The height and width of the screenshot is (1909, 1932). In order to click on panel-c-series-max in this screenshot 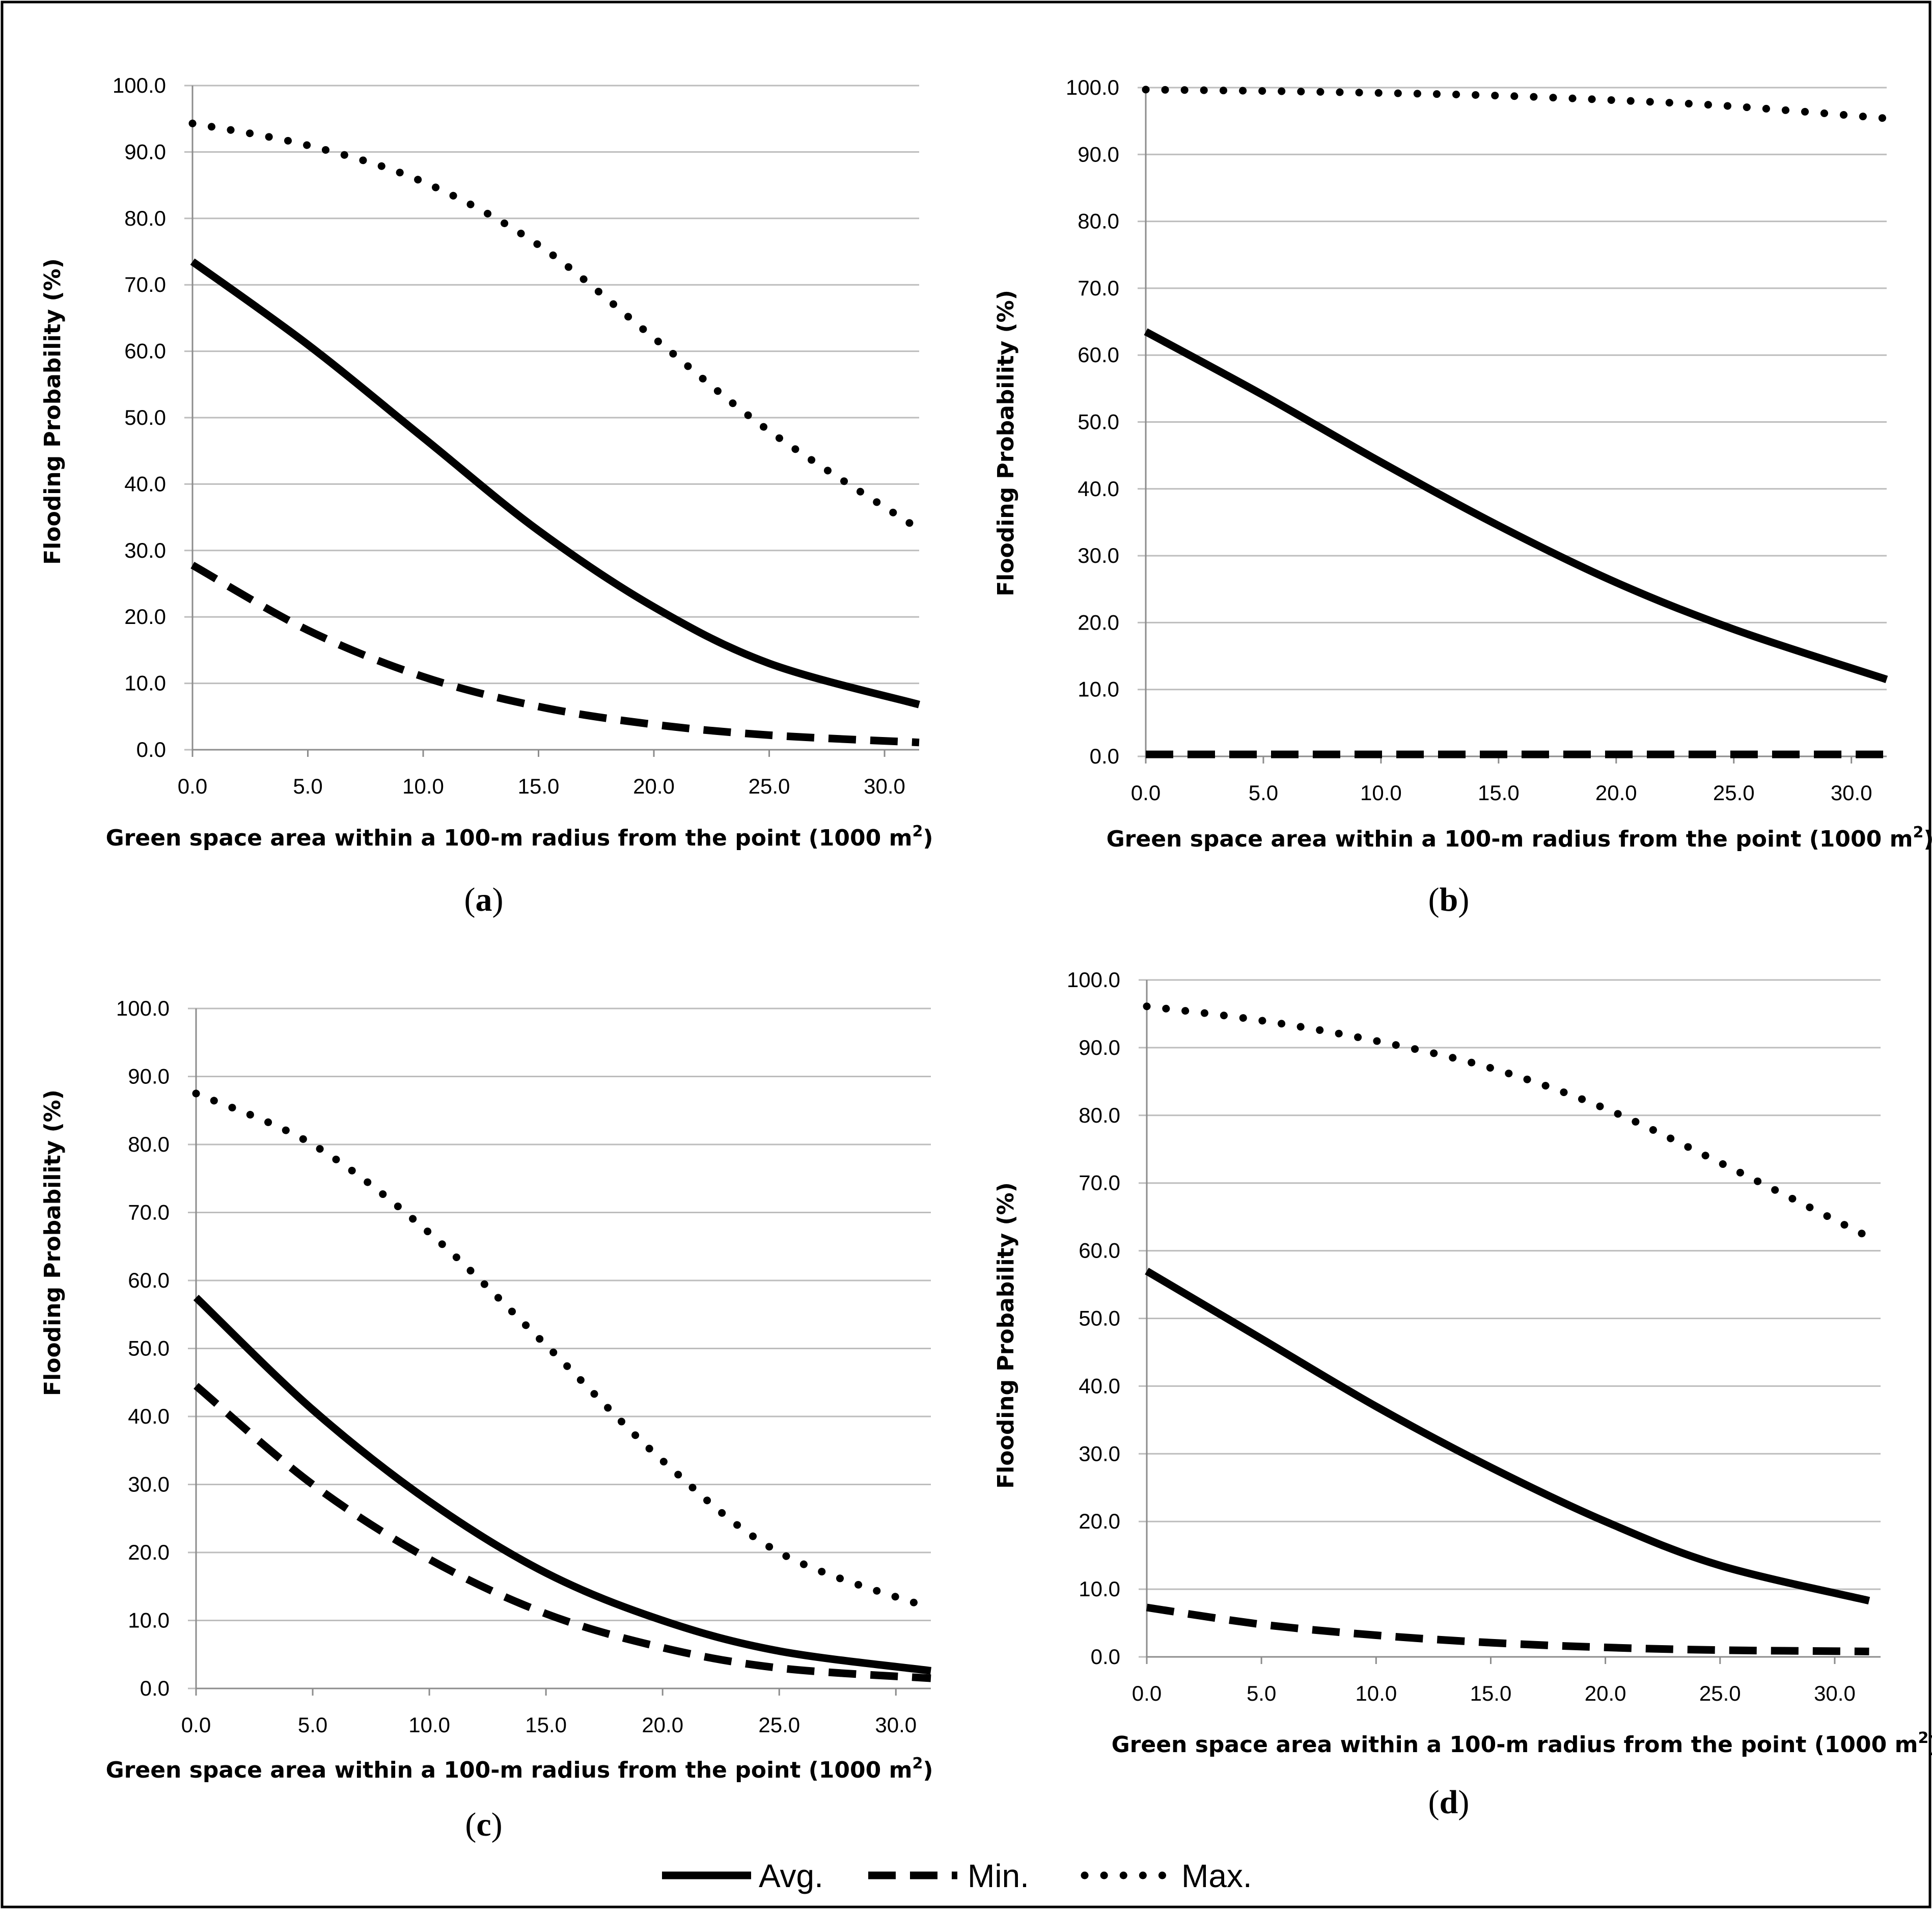, I will do `click(563, 1350)`.